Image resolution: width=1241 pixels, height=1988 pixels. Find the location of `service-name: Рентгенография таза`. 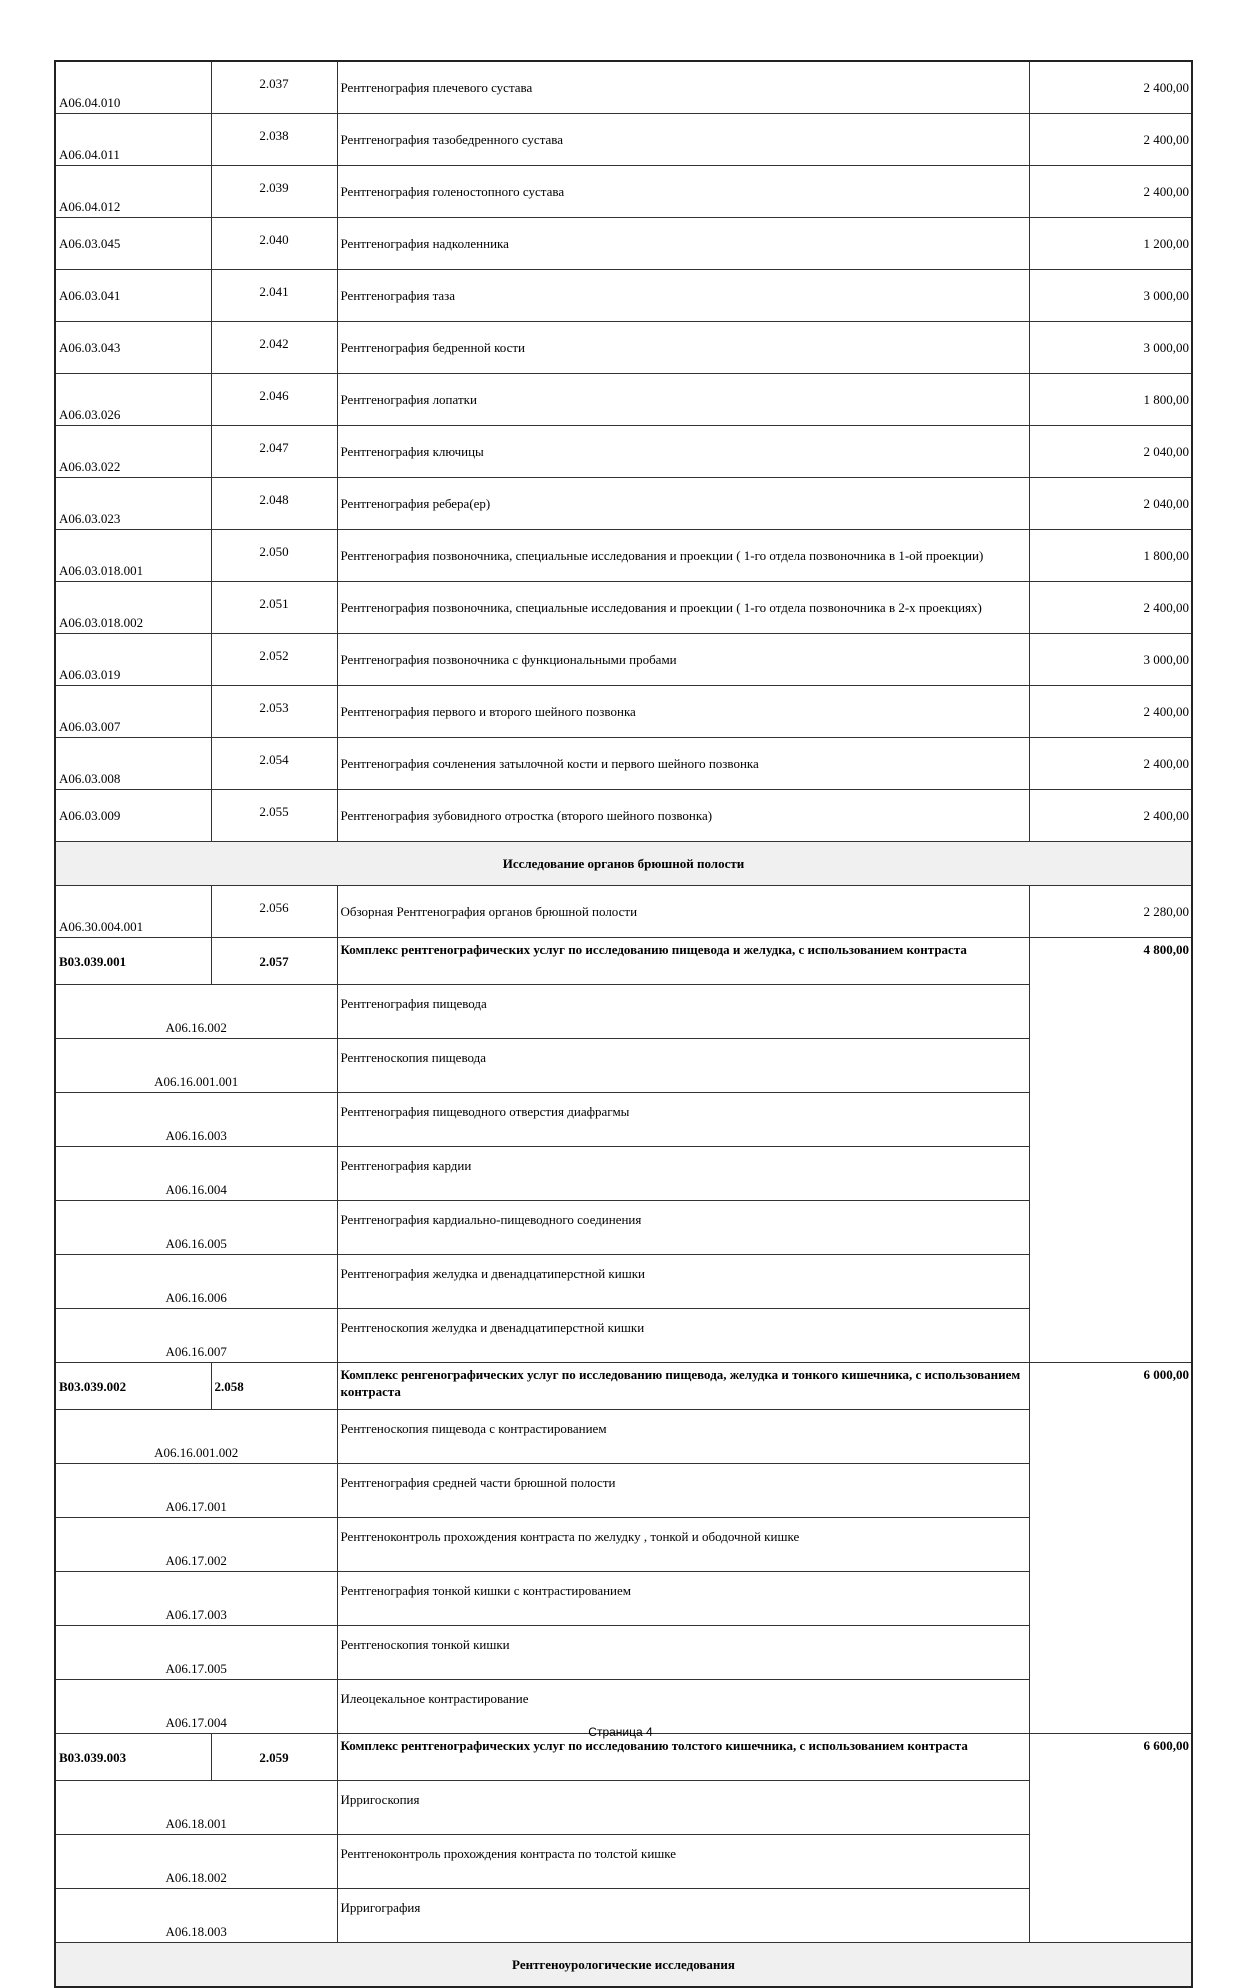

service-name: Рентгенография таза is located at coordinates (683, 295).